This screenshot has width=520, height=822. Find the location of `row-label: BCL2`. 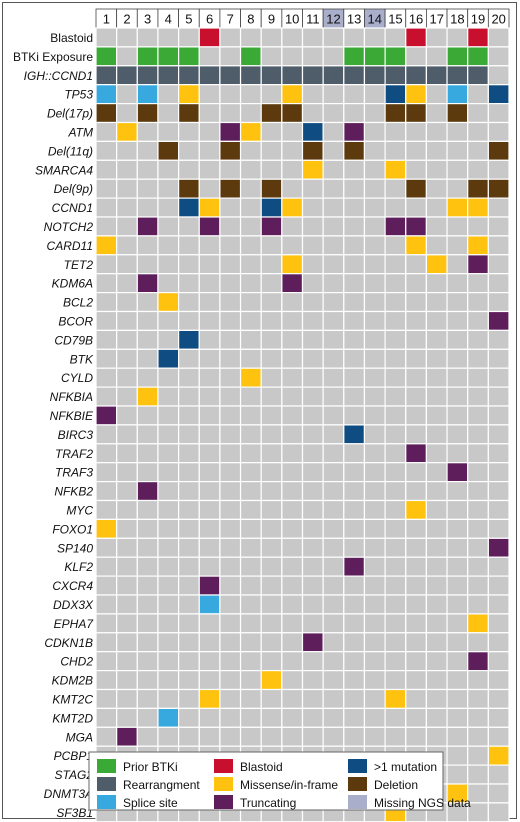

row-label: BCL2 is located at coordinates (78, 303).